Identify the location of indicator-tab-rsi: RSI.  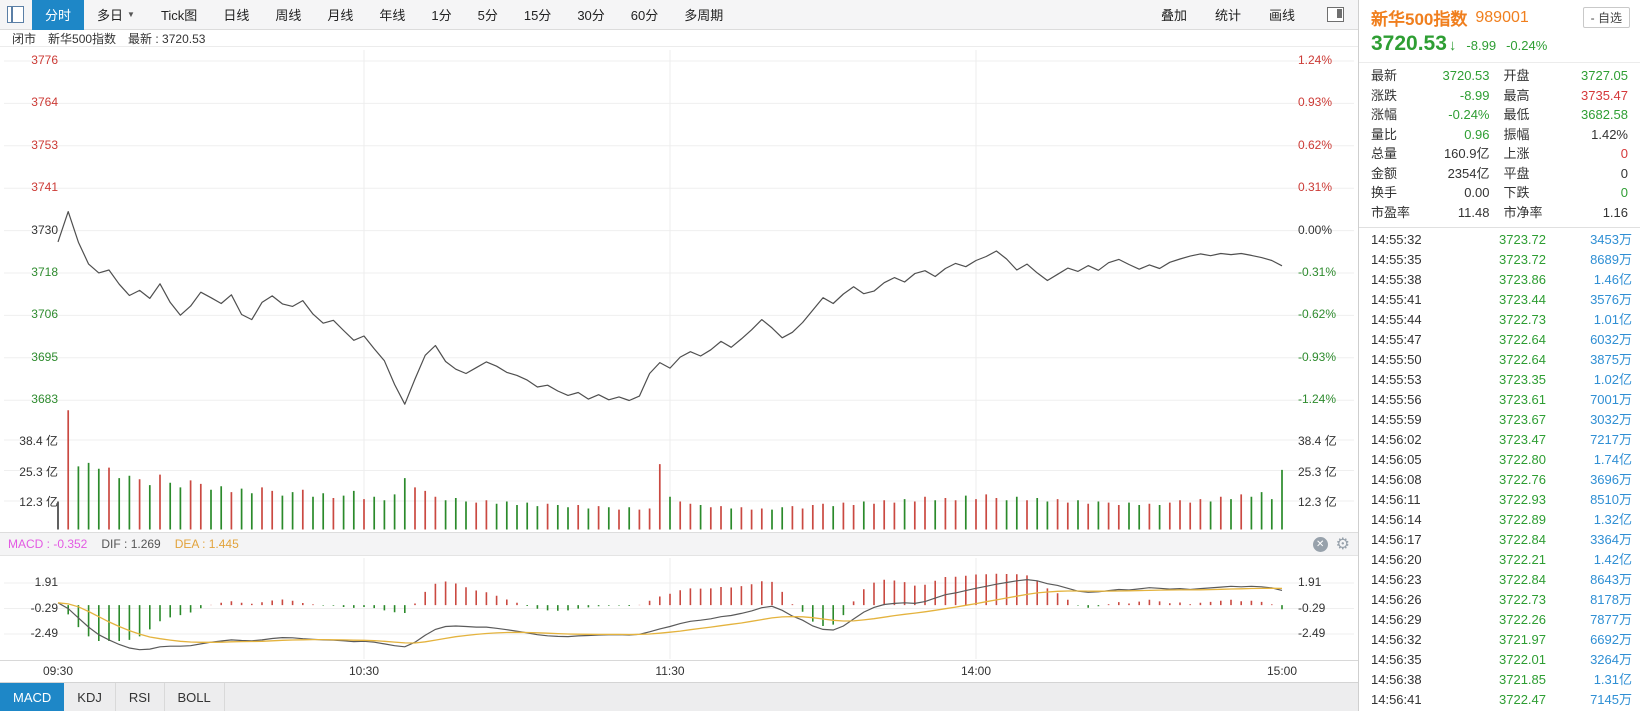
(140, 697).